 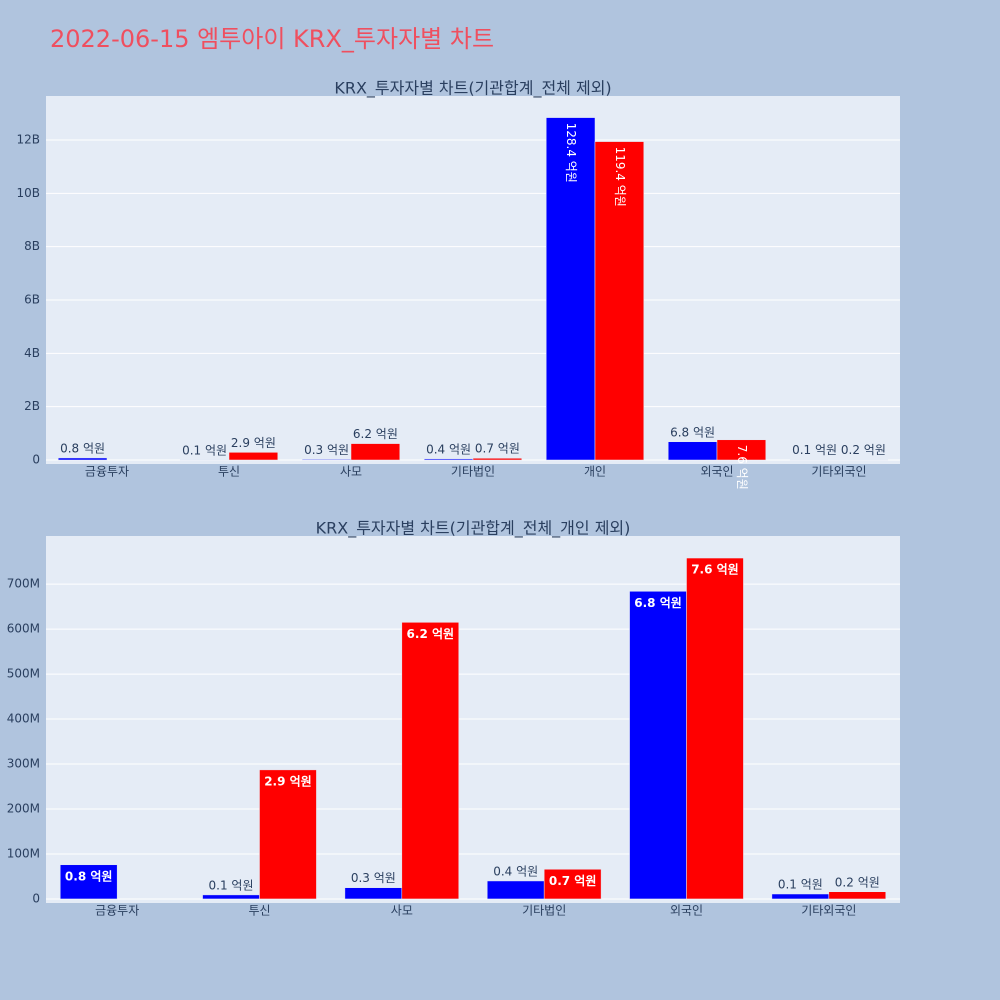 I want to click on y-tick-label: 300M, so click(x=23, y=764).